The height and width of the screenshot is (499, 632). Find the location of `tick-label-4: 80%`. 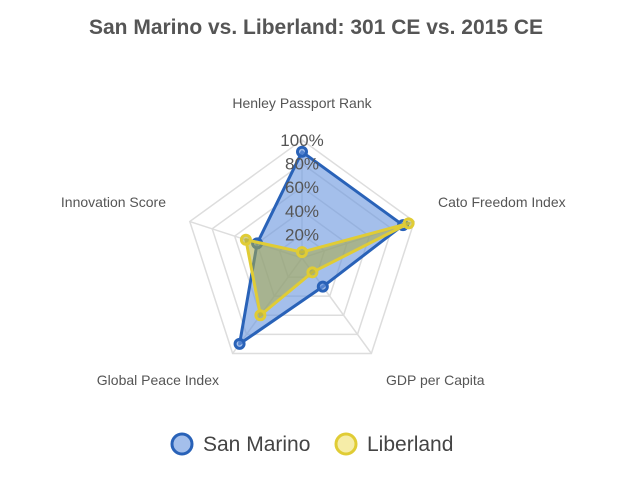

tick-label-4: 80% is located at coordinates (302, 164).